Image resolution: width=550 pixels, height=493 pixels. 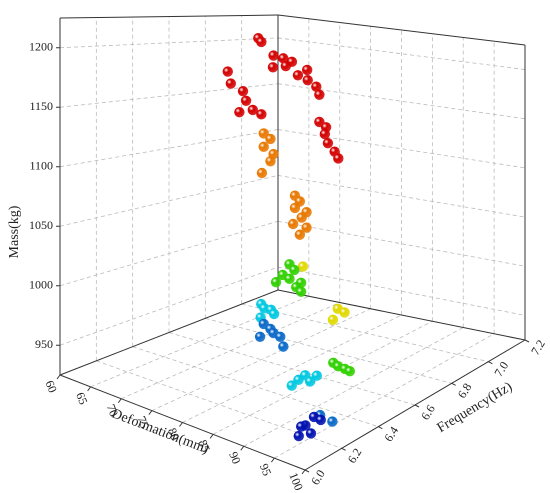 What do you see at coordinates (318, 477) in the screenshot?
I see `y-tick-label: 6.0` at bounding box center [318, 477].